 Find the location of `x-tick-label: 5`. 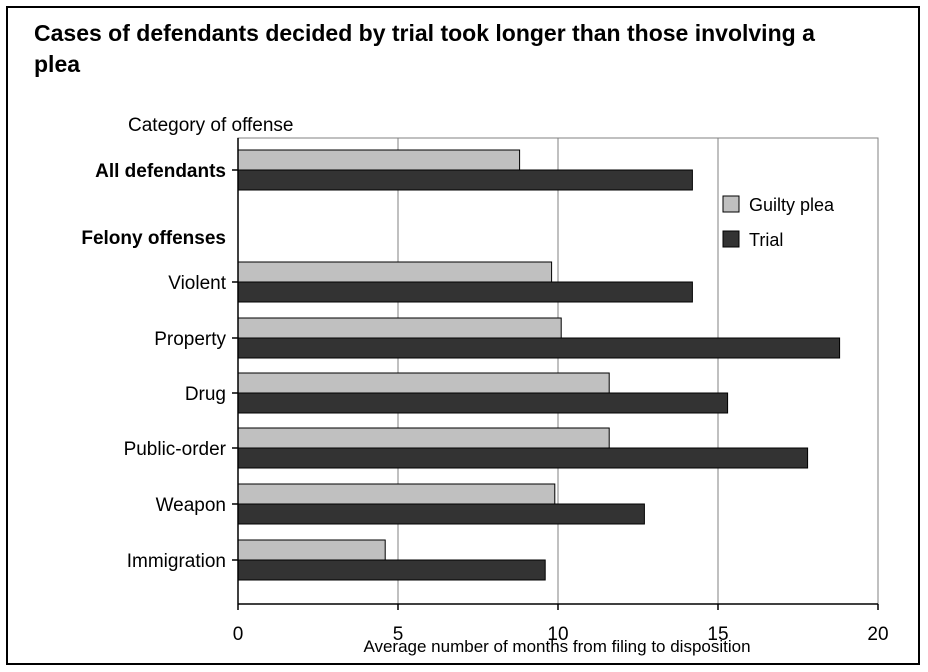

x-tick-label: 5 is located at coordinates (398, 634).